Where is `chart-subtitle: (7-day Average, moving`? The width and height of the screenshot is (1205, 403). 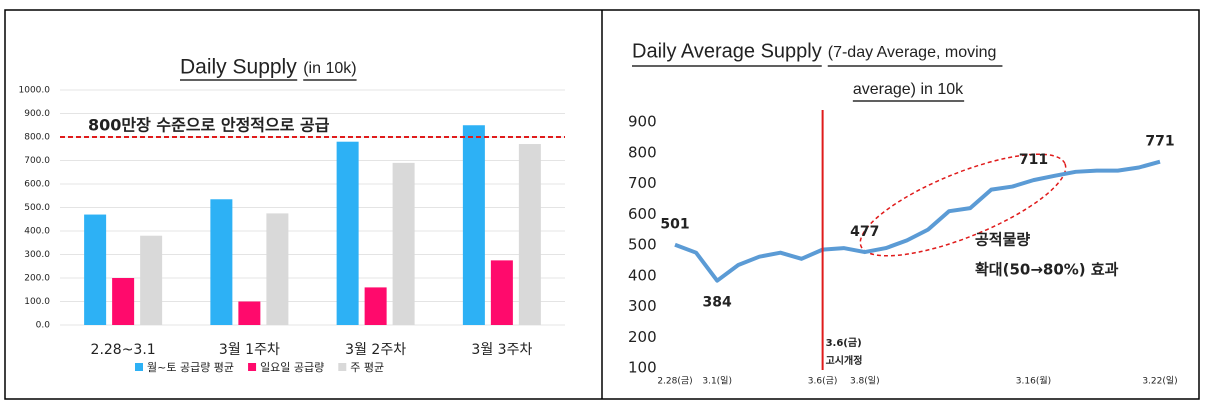 chart-subtitle: (7-day Average, moving is located at coordinates (912, 52).